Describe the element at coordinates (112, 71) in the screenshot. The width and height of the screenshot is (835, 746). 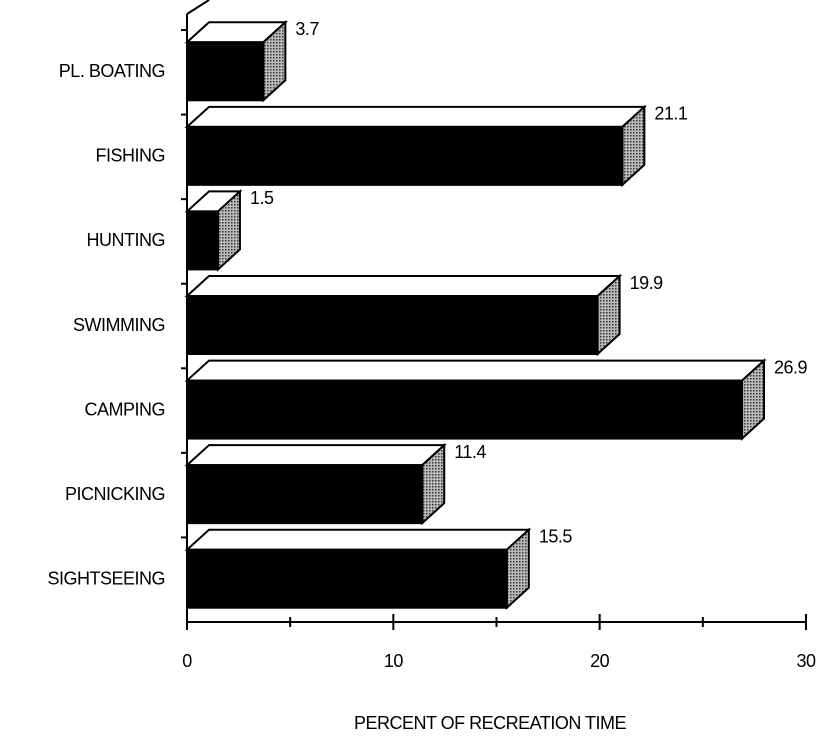
I see `category-label: PL. BOATING` at that location.